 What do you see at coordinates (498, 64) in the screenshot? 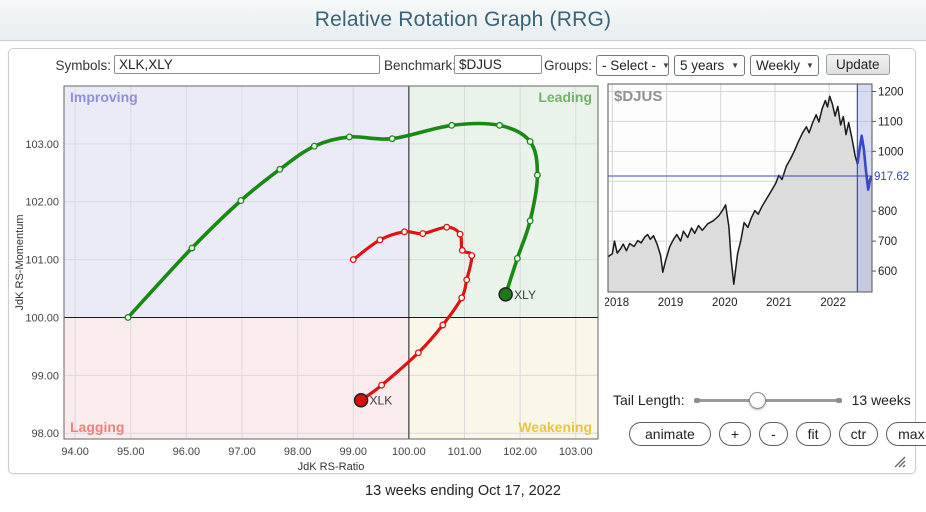
I see `benchmark-input` at bounding box center [498, 64].